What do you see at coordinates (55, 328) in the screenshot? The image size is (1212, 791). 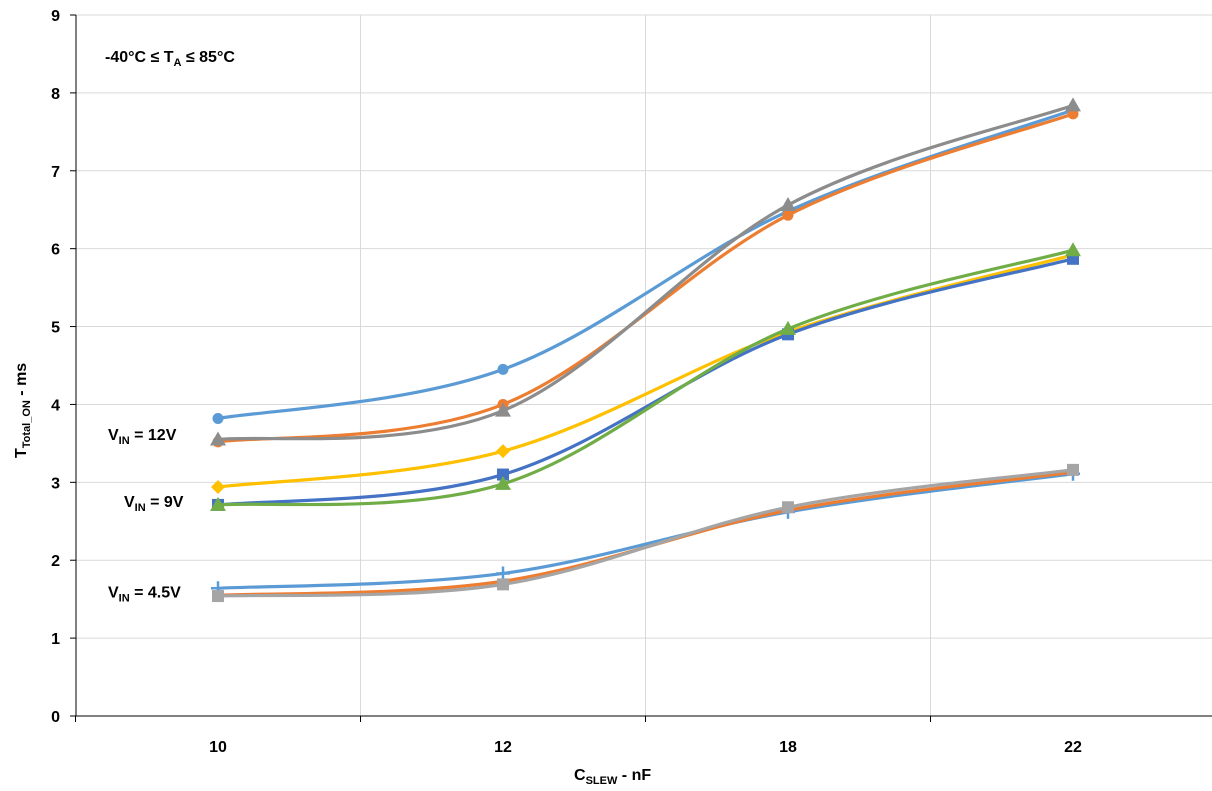 I see `y-tick-label: 5` at bounding box center [55, 328].